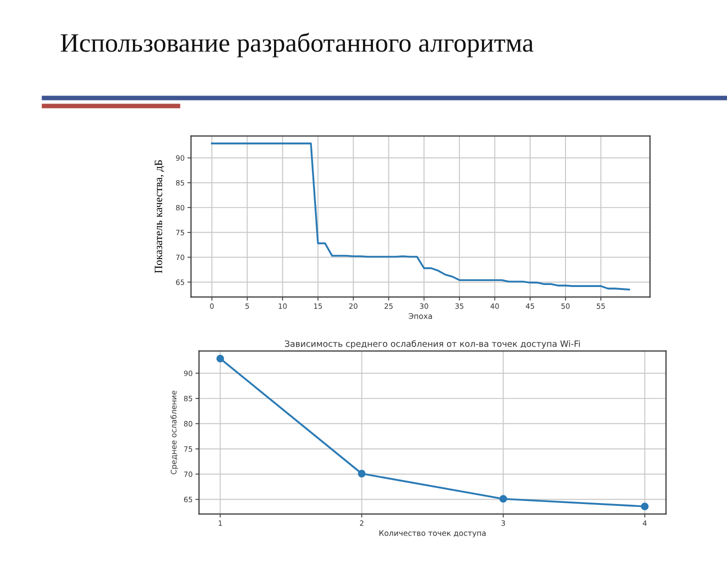 This screenshot has height=564, width=727. Describe the element at coordinates (159, 217) in the screenshot. I see `y-axis-title: Показатель качества, дБ` at that location.